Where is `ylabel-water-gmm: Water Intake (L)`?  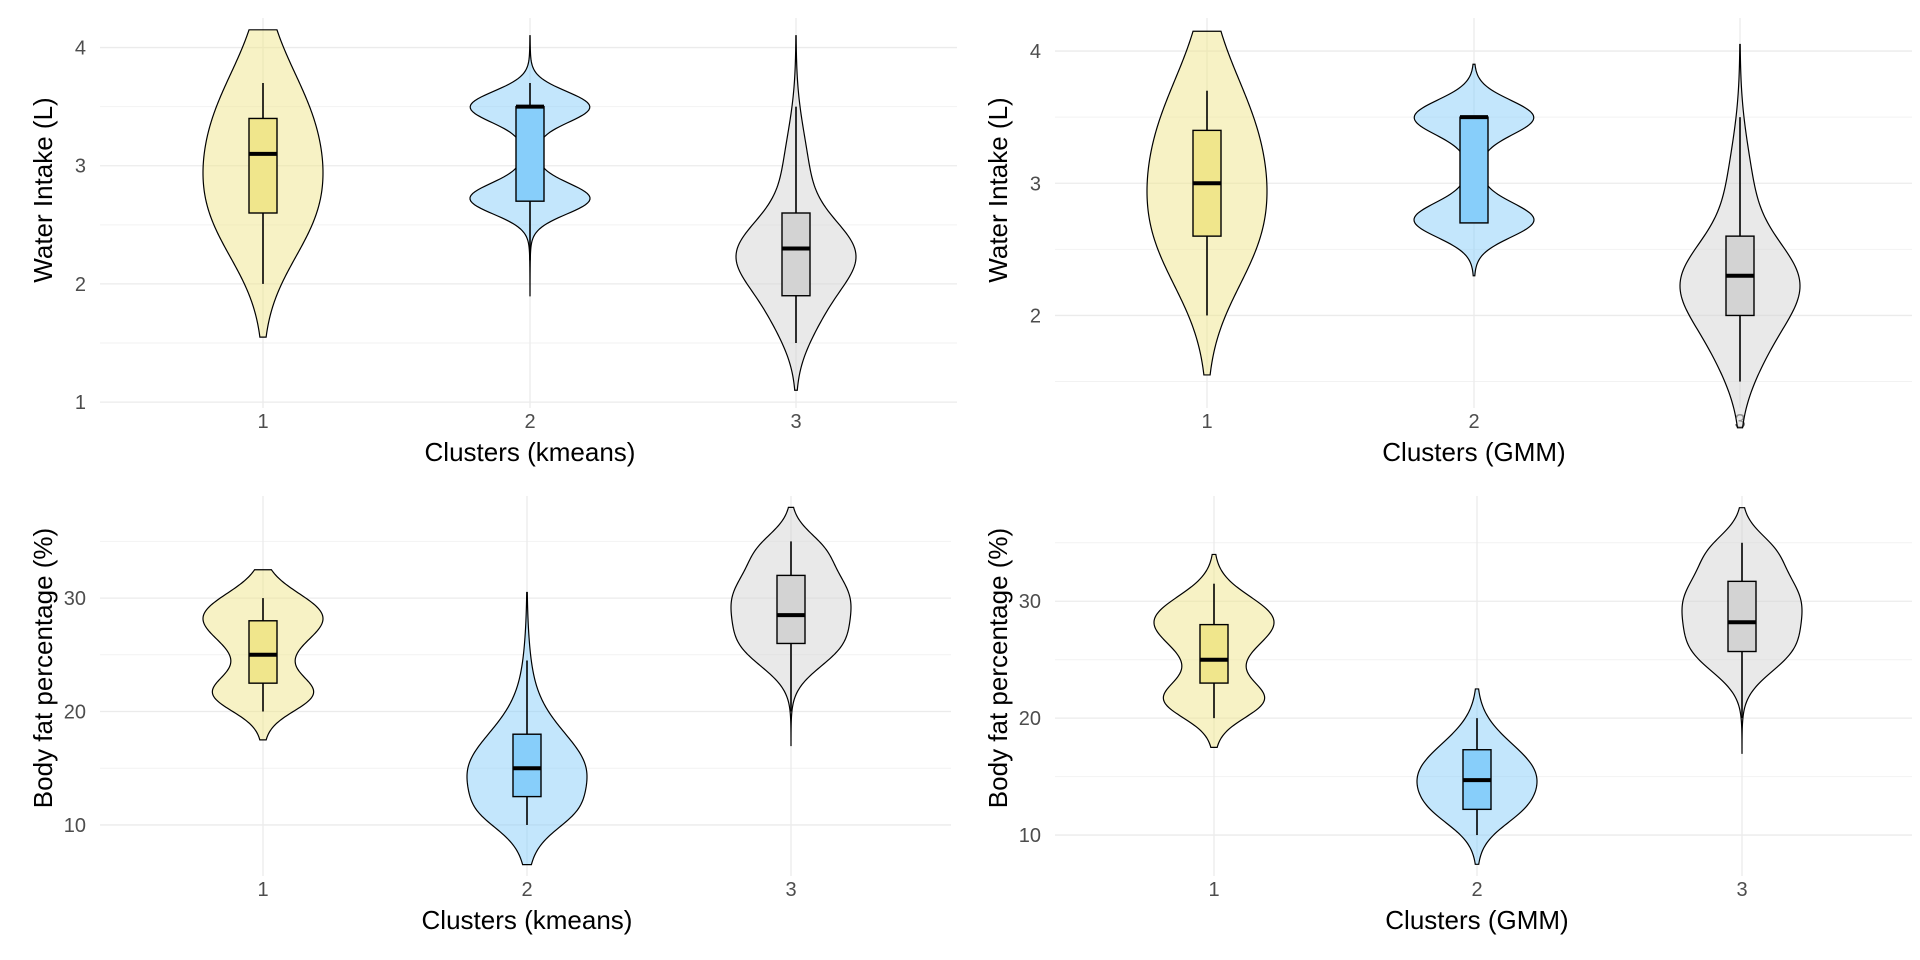
ylabel-water-gmm: Water Intake (L) is located at coordinates (998, 189).